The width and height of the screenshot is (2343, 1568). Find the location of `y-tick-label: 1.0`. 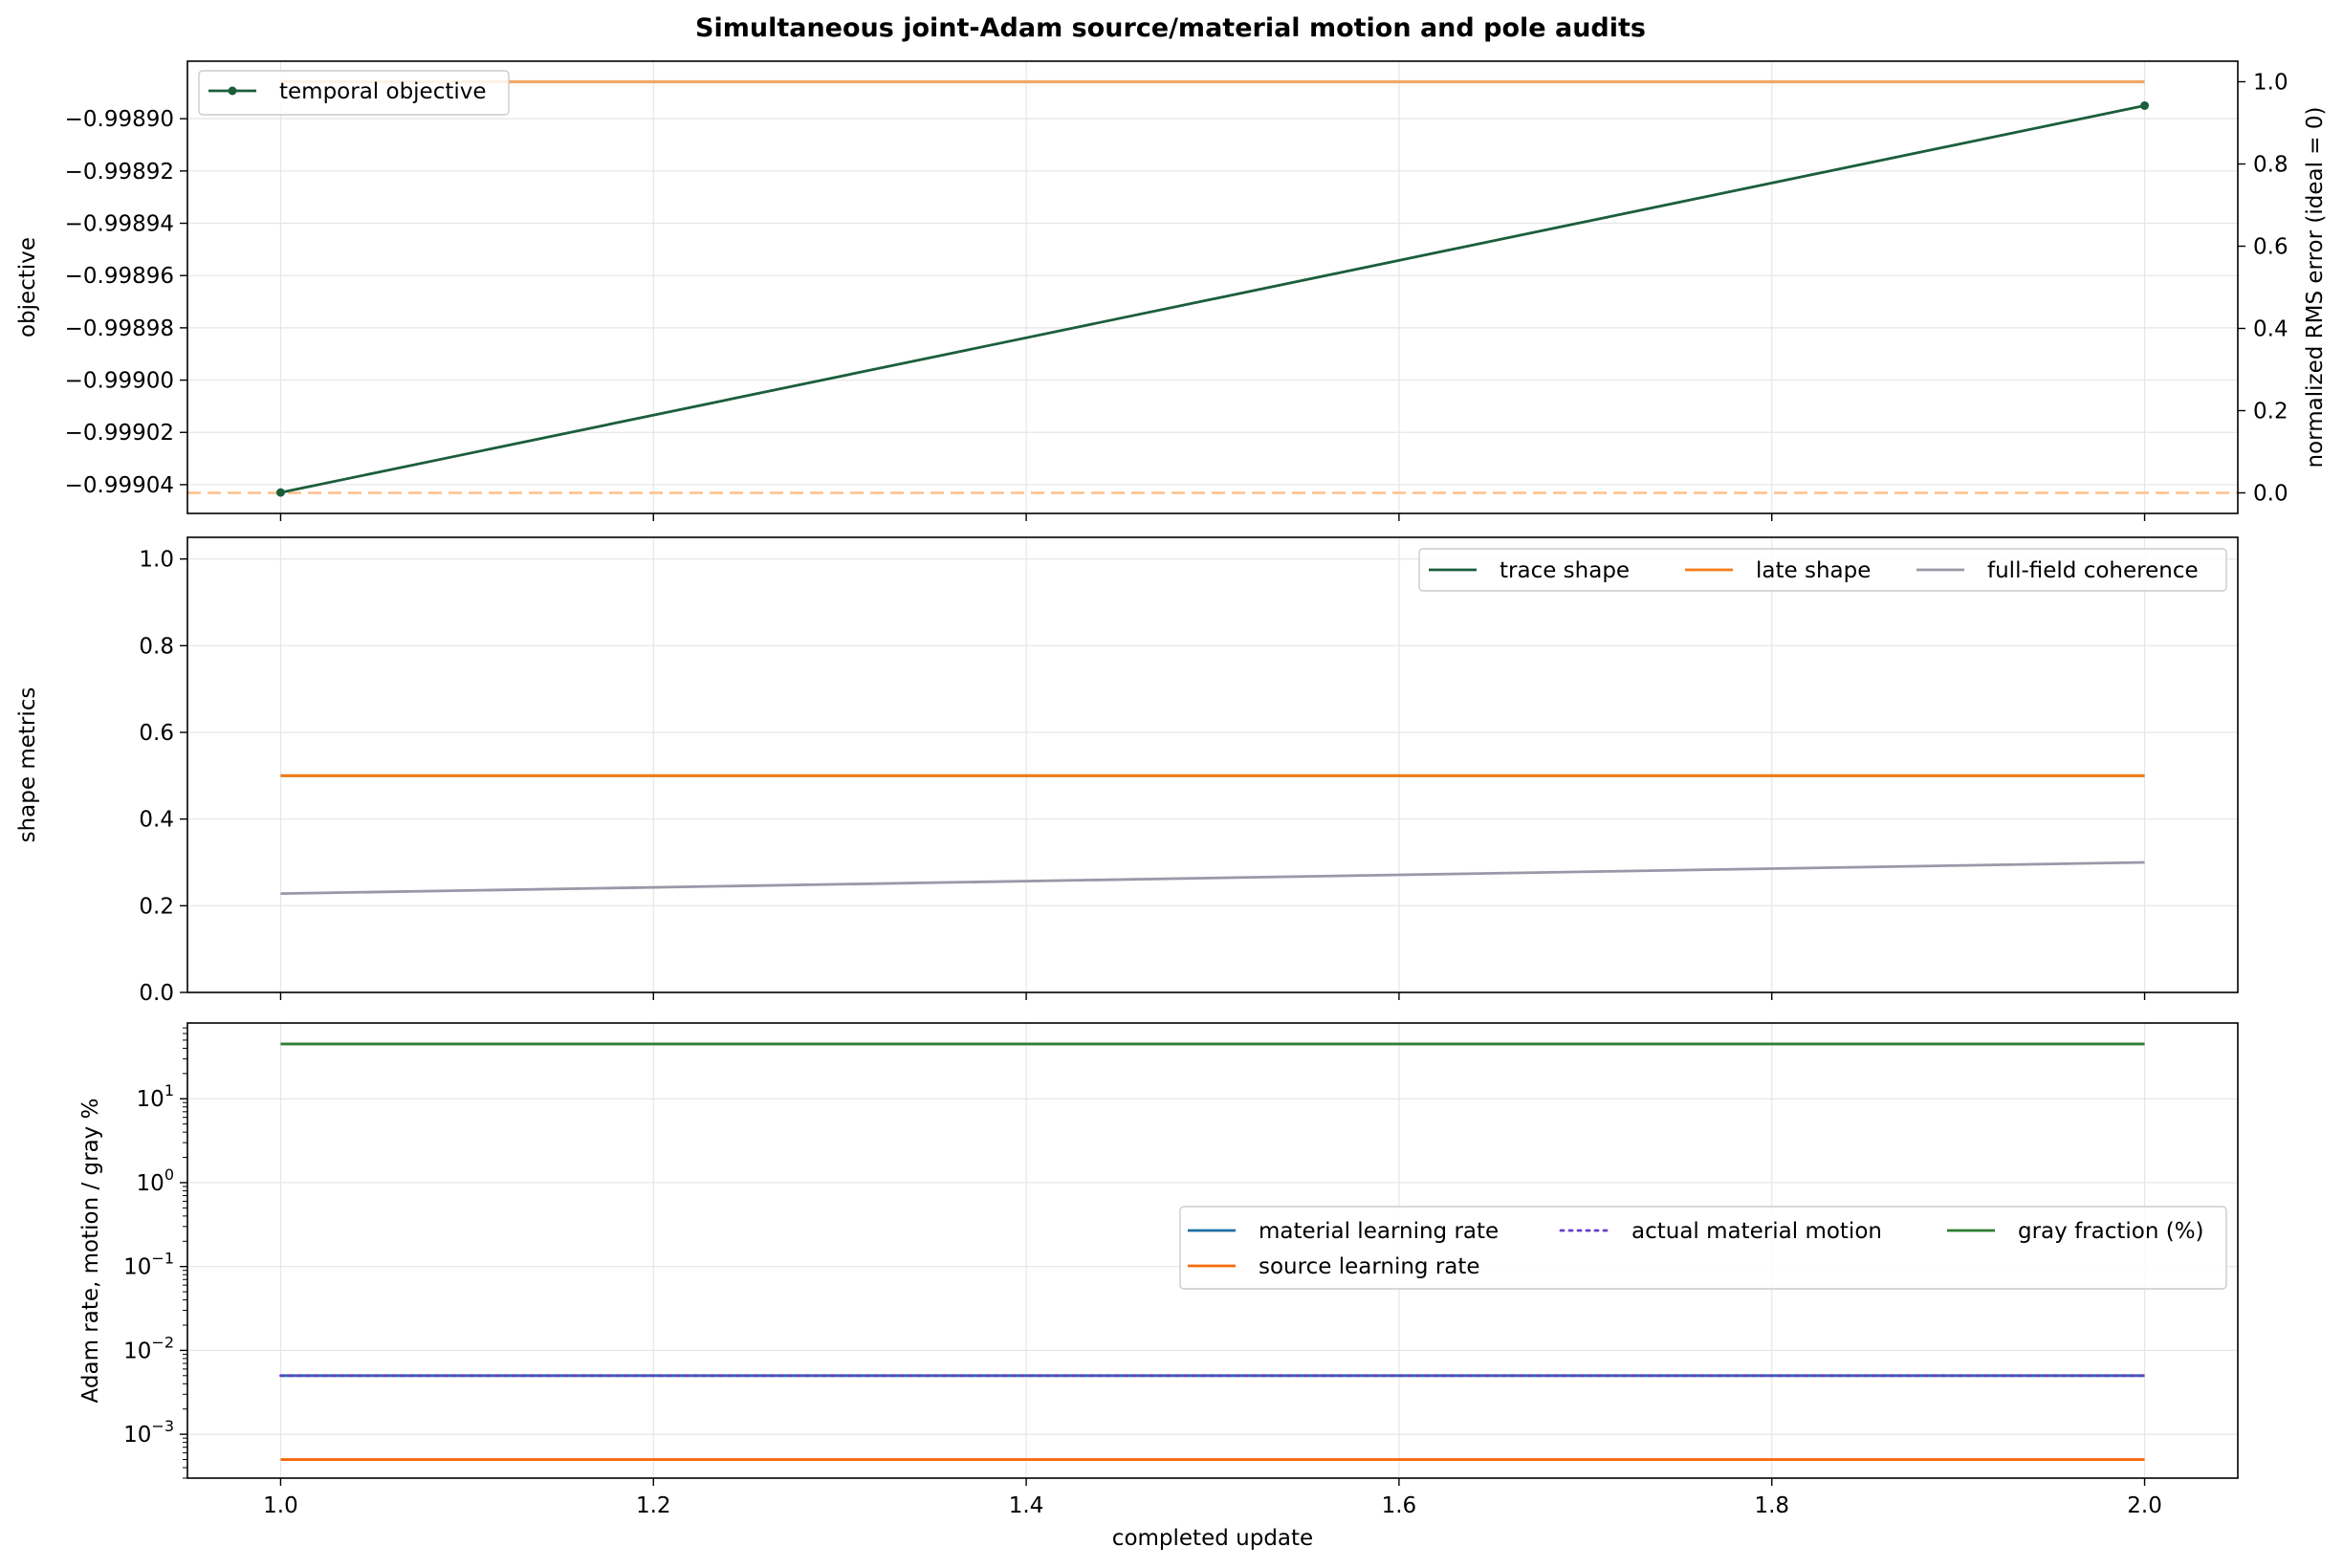

y-tick-label: 1.0 is located at coordinates (157, 560).